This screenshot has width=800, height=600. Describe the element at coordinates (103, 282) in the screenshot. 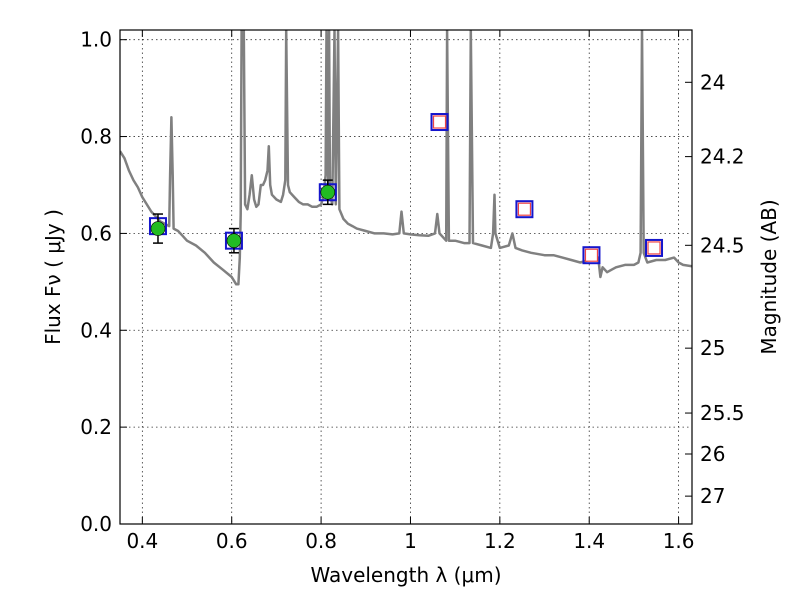

I see `y-axis: 0.0 0.2 0.4 0.6 0.8 1.0` at that location.